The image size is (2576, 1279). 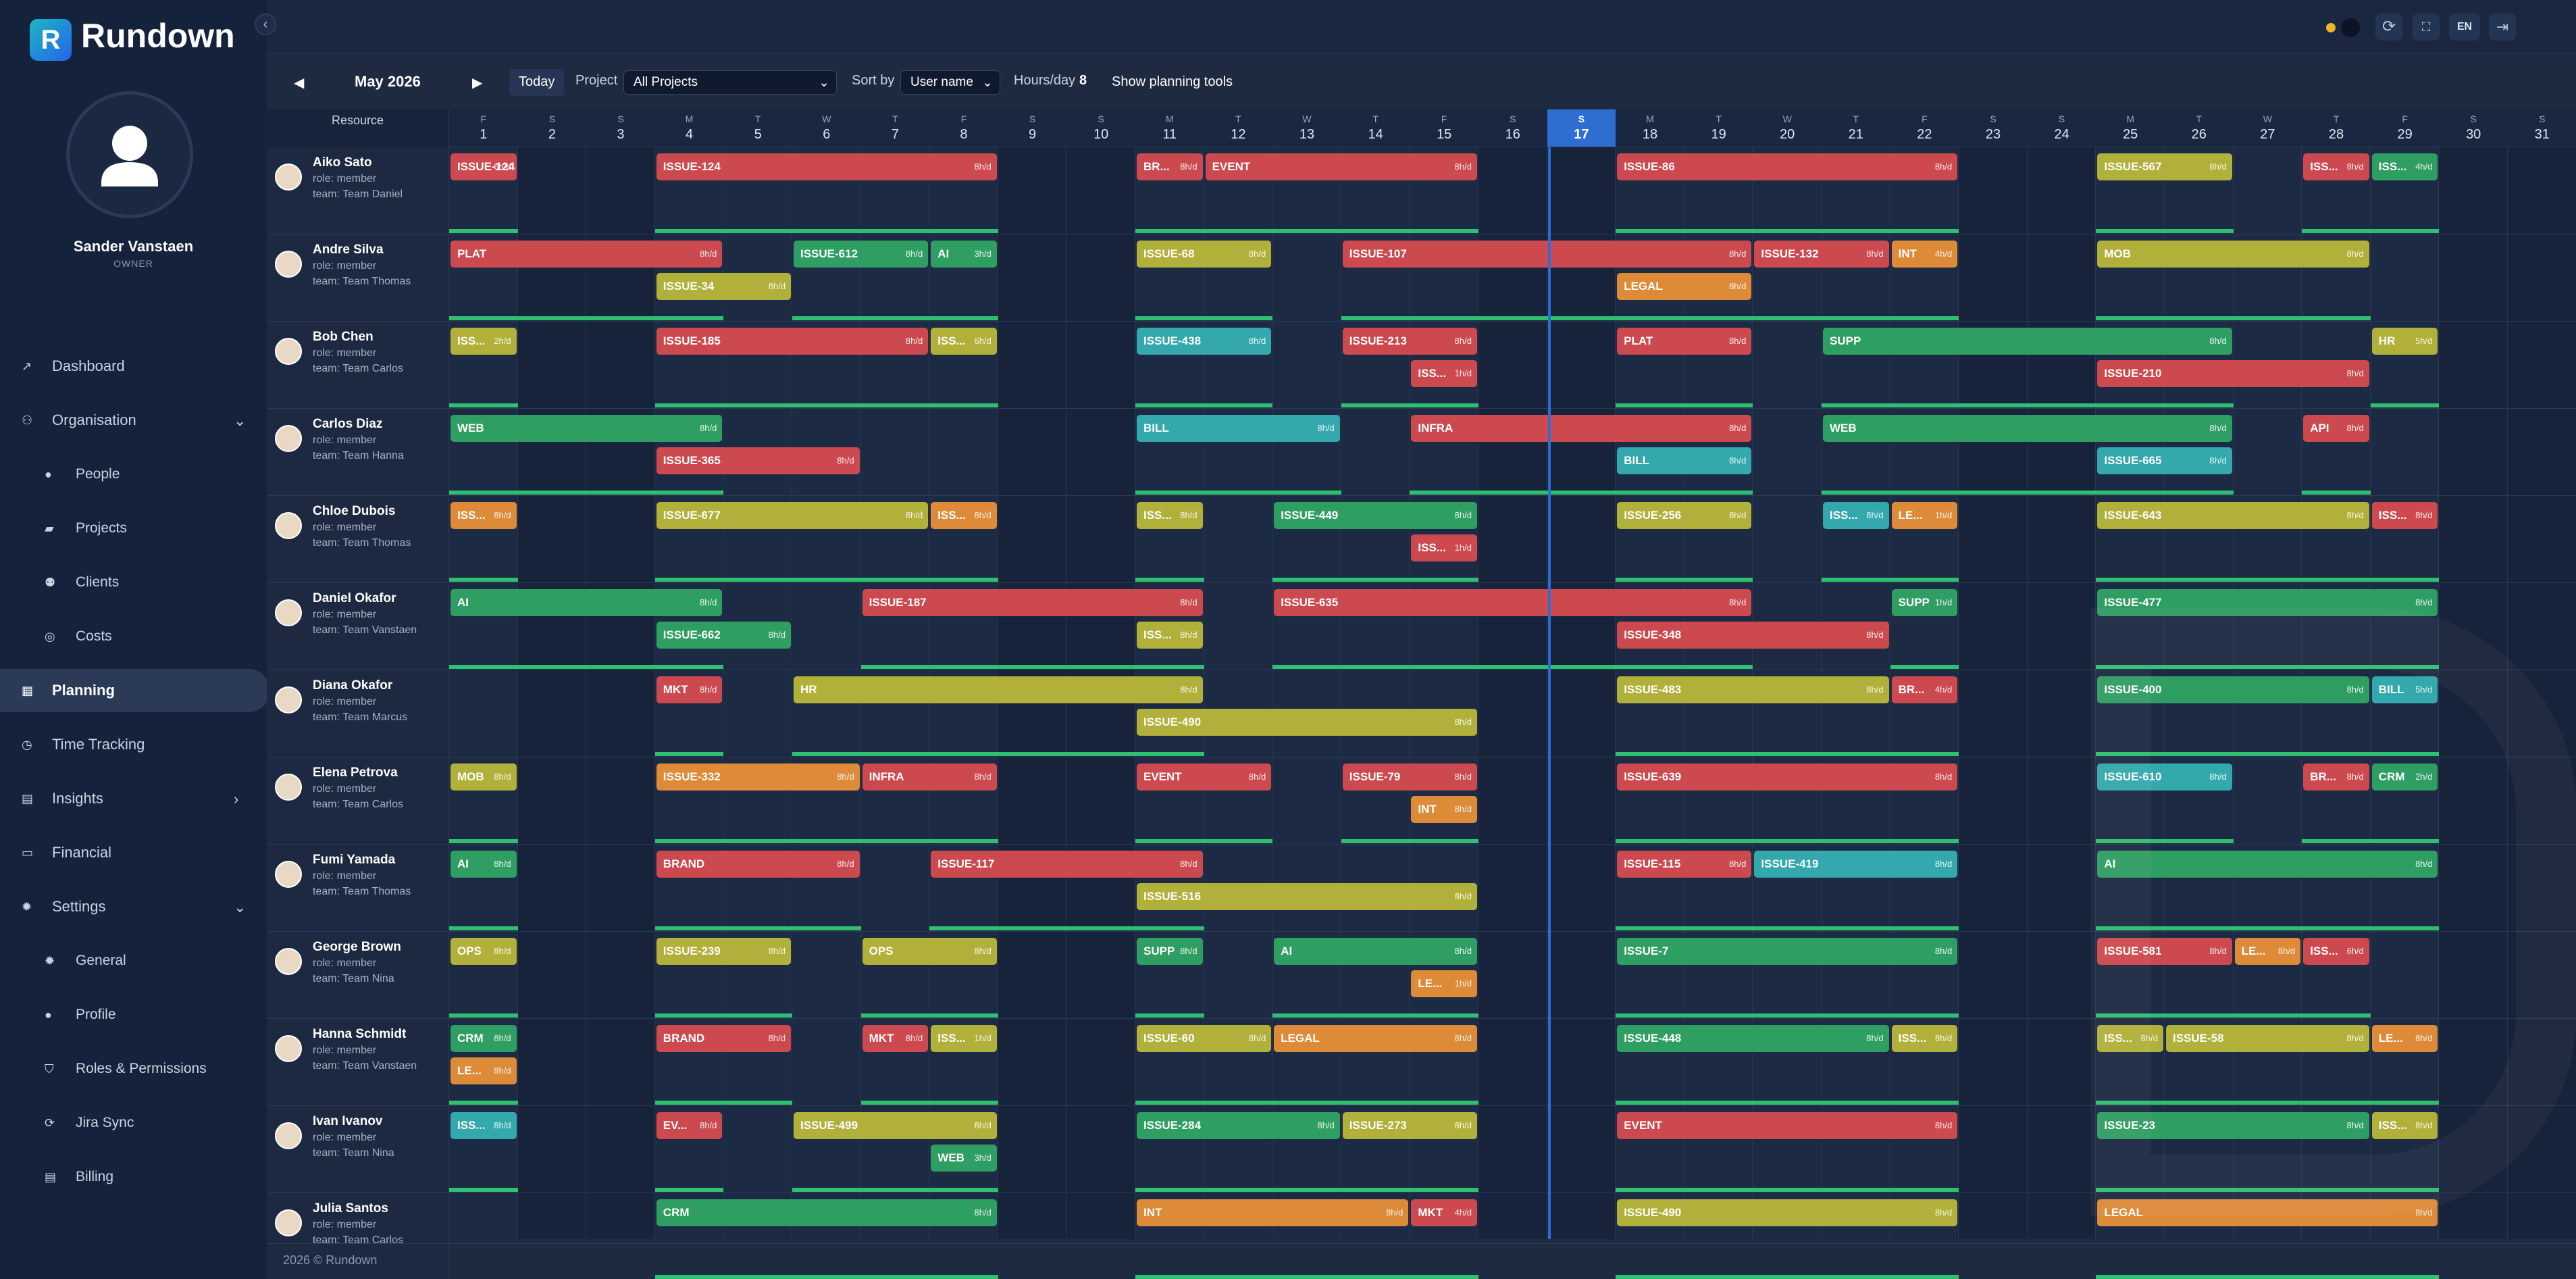 I want to click on task-bar: ISSUE-23 8h/d, so click(x=2233, y=1125).